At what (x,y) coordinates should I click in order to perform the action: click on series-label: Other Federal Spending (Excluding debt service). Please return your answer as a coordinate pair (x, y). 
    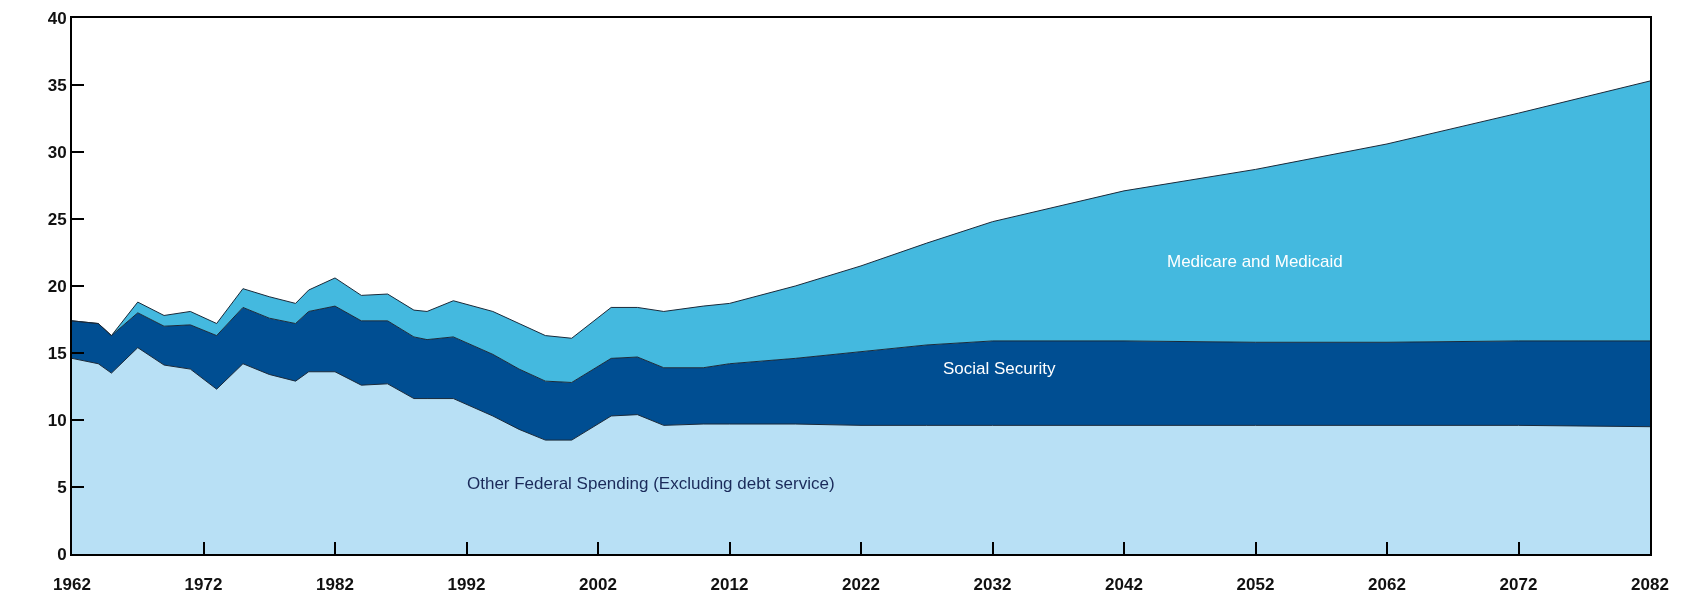
    Looking at the image, I should click on (651, 483).